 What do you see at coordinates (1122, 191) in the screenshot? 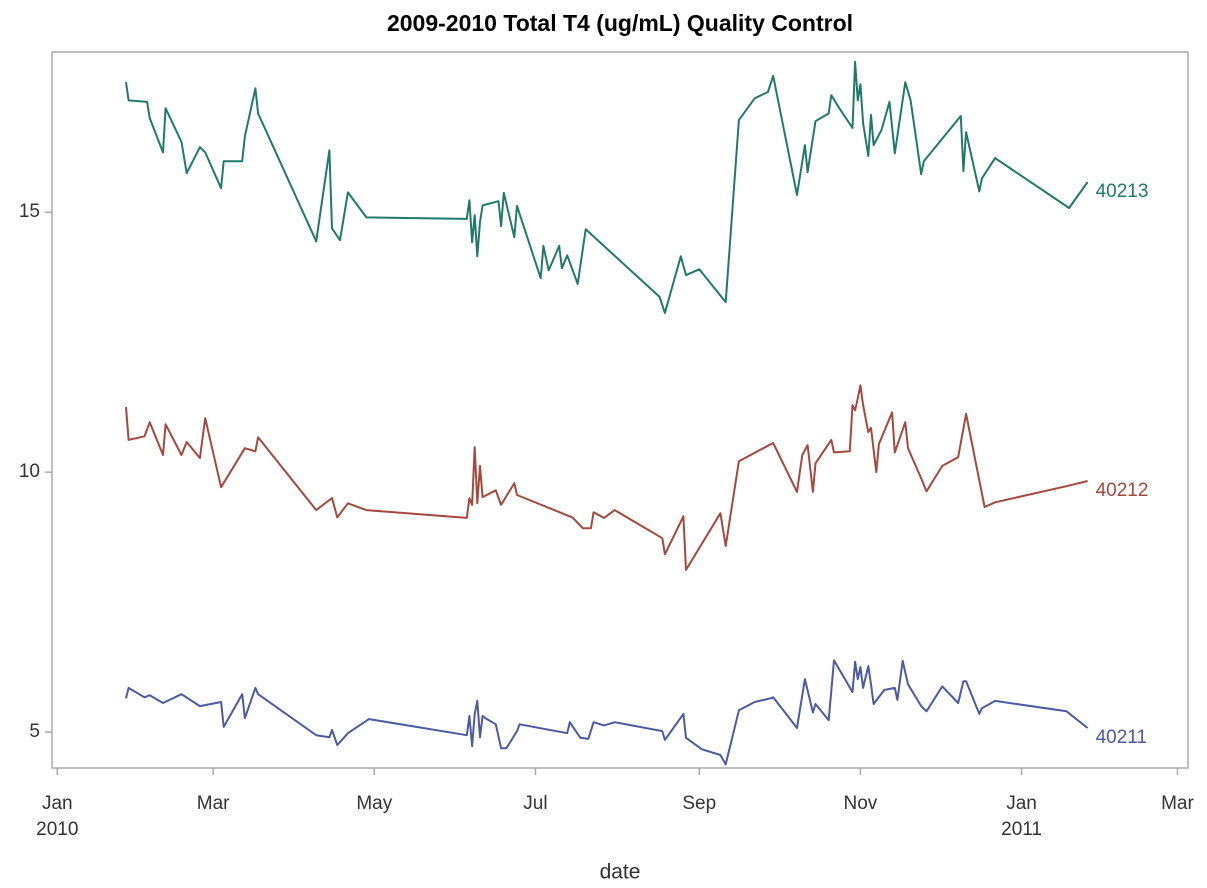
I see `series-label: 40213` at bounding box center [1122, 191].